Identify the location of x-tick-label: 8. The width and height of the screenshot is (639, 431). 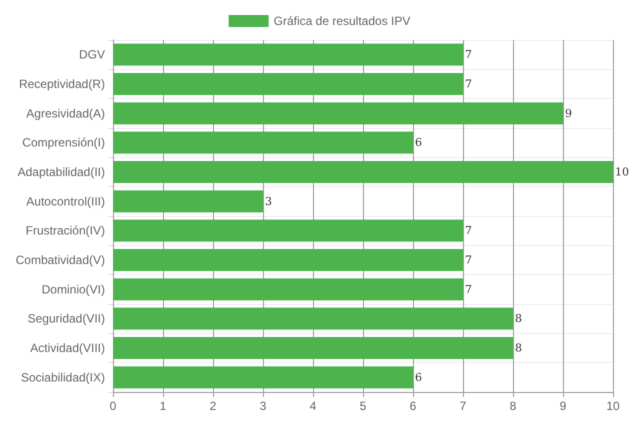
(513, 406).